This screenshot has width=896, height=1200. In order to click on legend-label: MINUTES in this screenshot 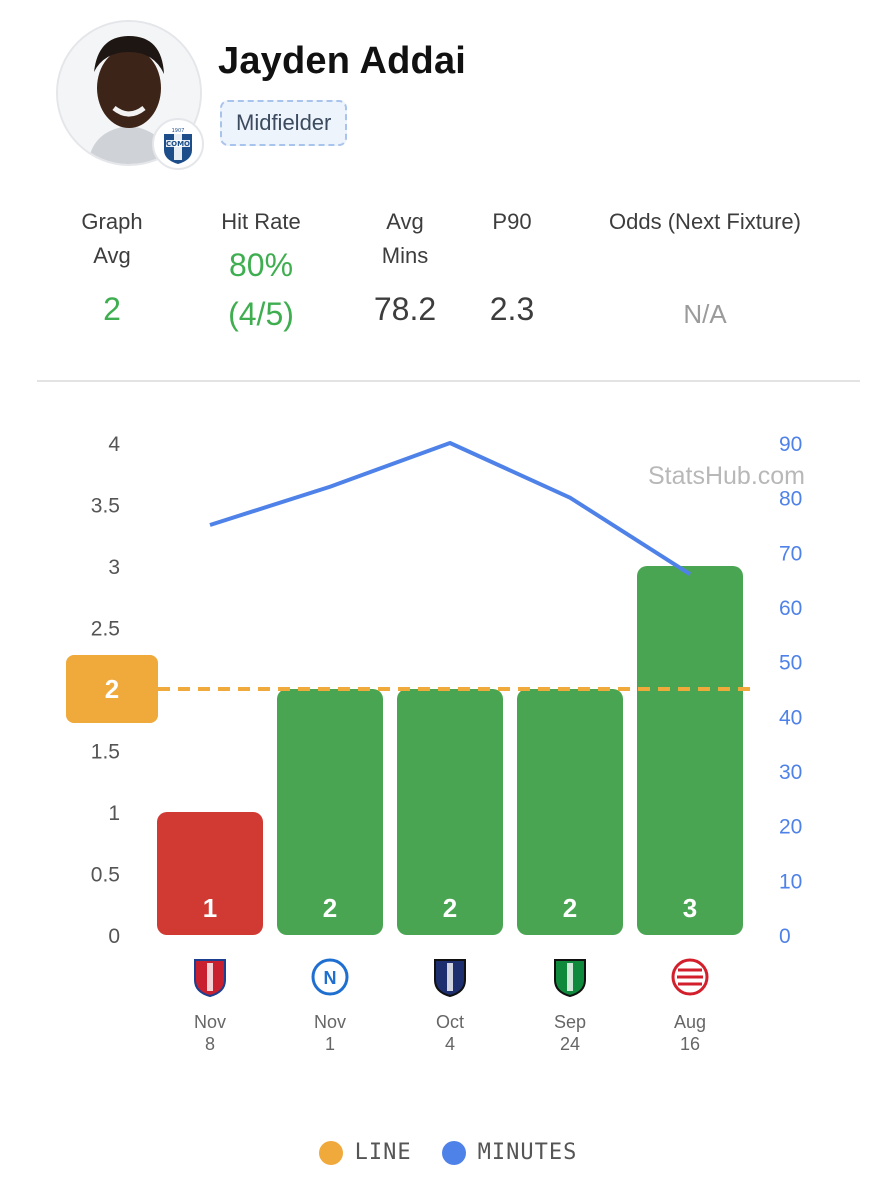, I will do `click(527, 1152)`.